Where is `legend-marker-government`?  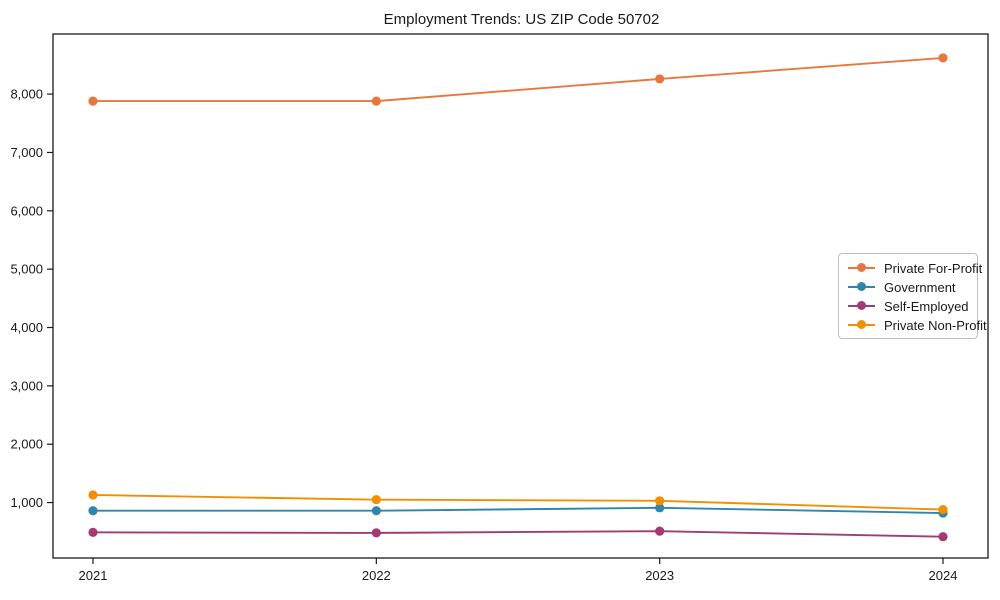 legend-marker-government is located at coordinates (861, 287).